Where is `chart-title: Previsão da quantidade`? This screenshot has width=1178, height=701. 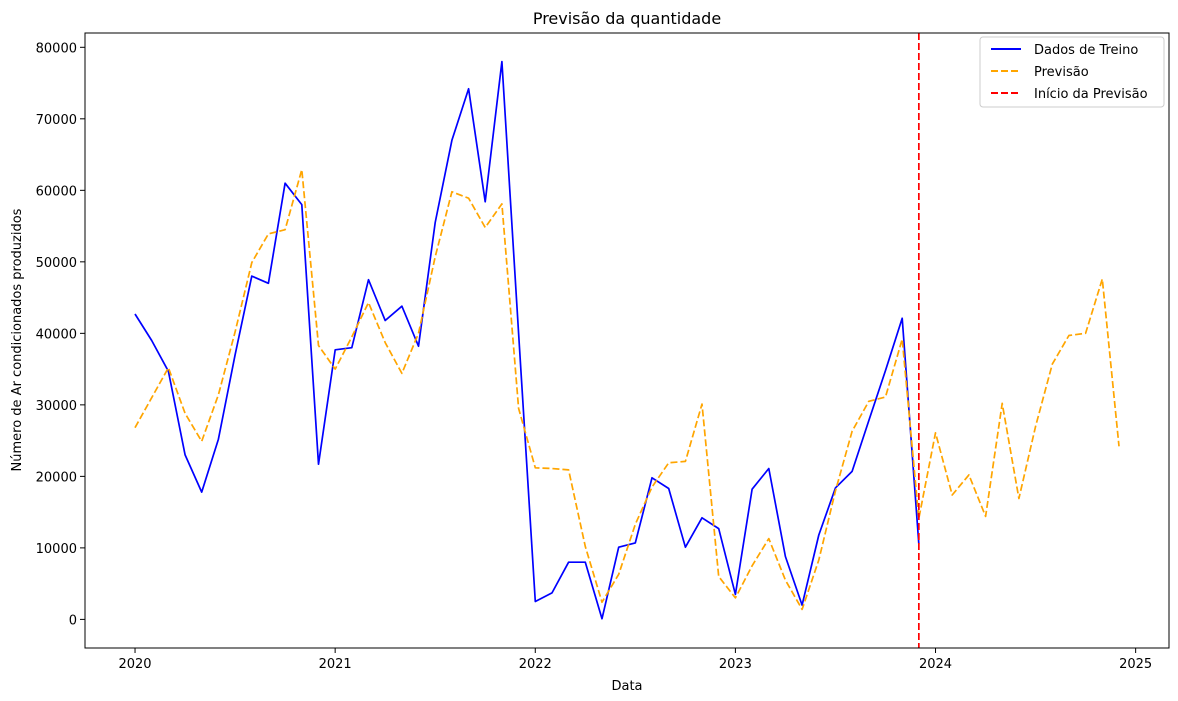 chart-title: Previsão da quantidade is located at coordinates (627, 18).